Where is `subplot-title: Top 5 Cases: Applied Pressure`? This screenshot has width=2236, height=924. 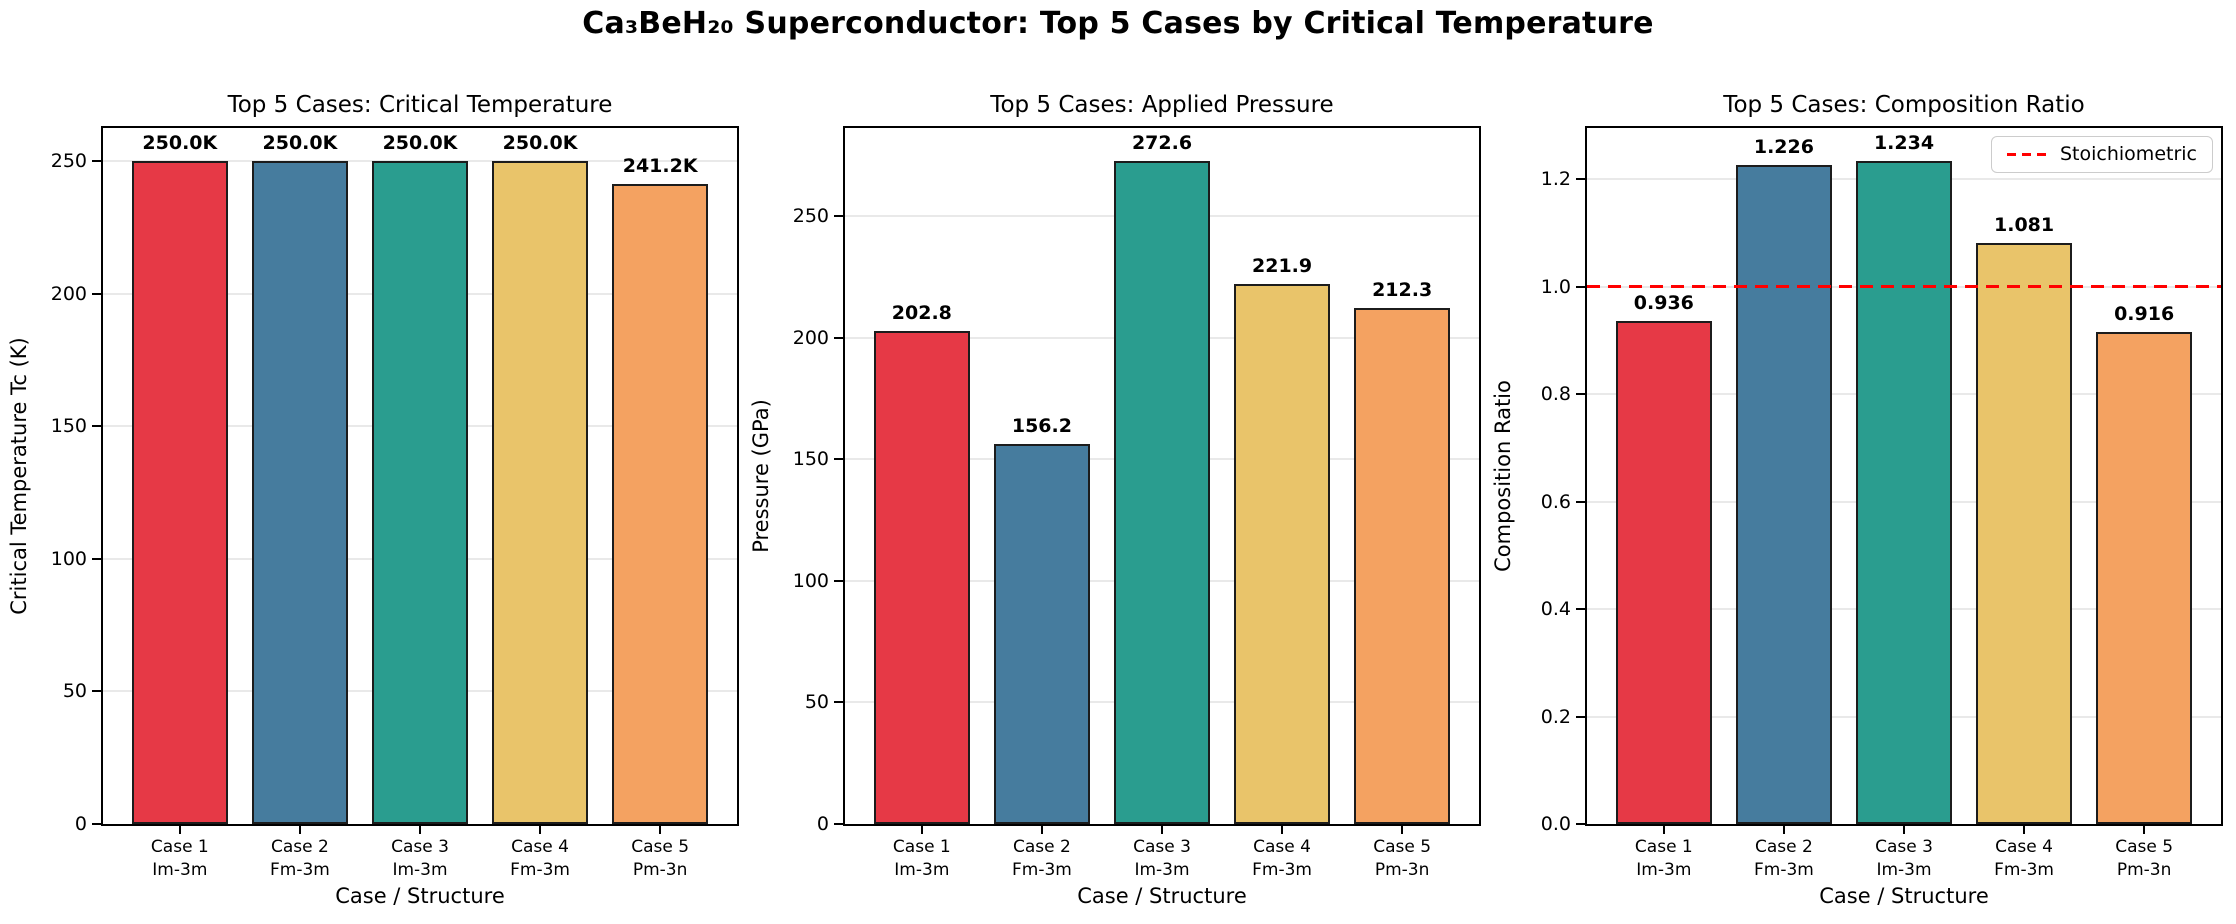 subplot-title: Top 5 Cases: Applied Pressure is located at coordinates (1162, 105).